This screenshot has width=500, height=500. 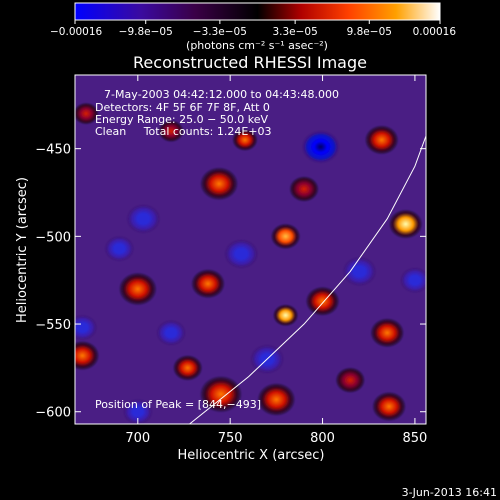 I want to click on colorbar-units-label: (photons cm⁻² s⁻¹ asec⁻²), so click(x=257, y=45).